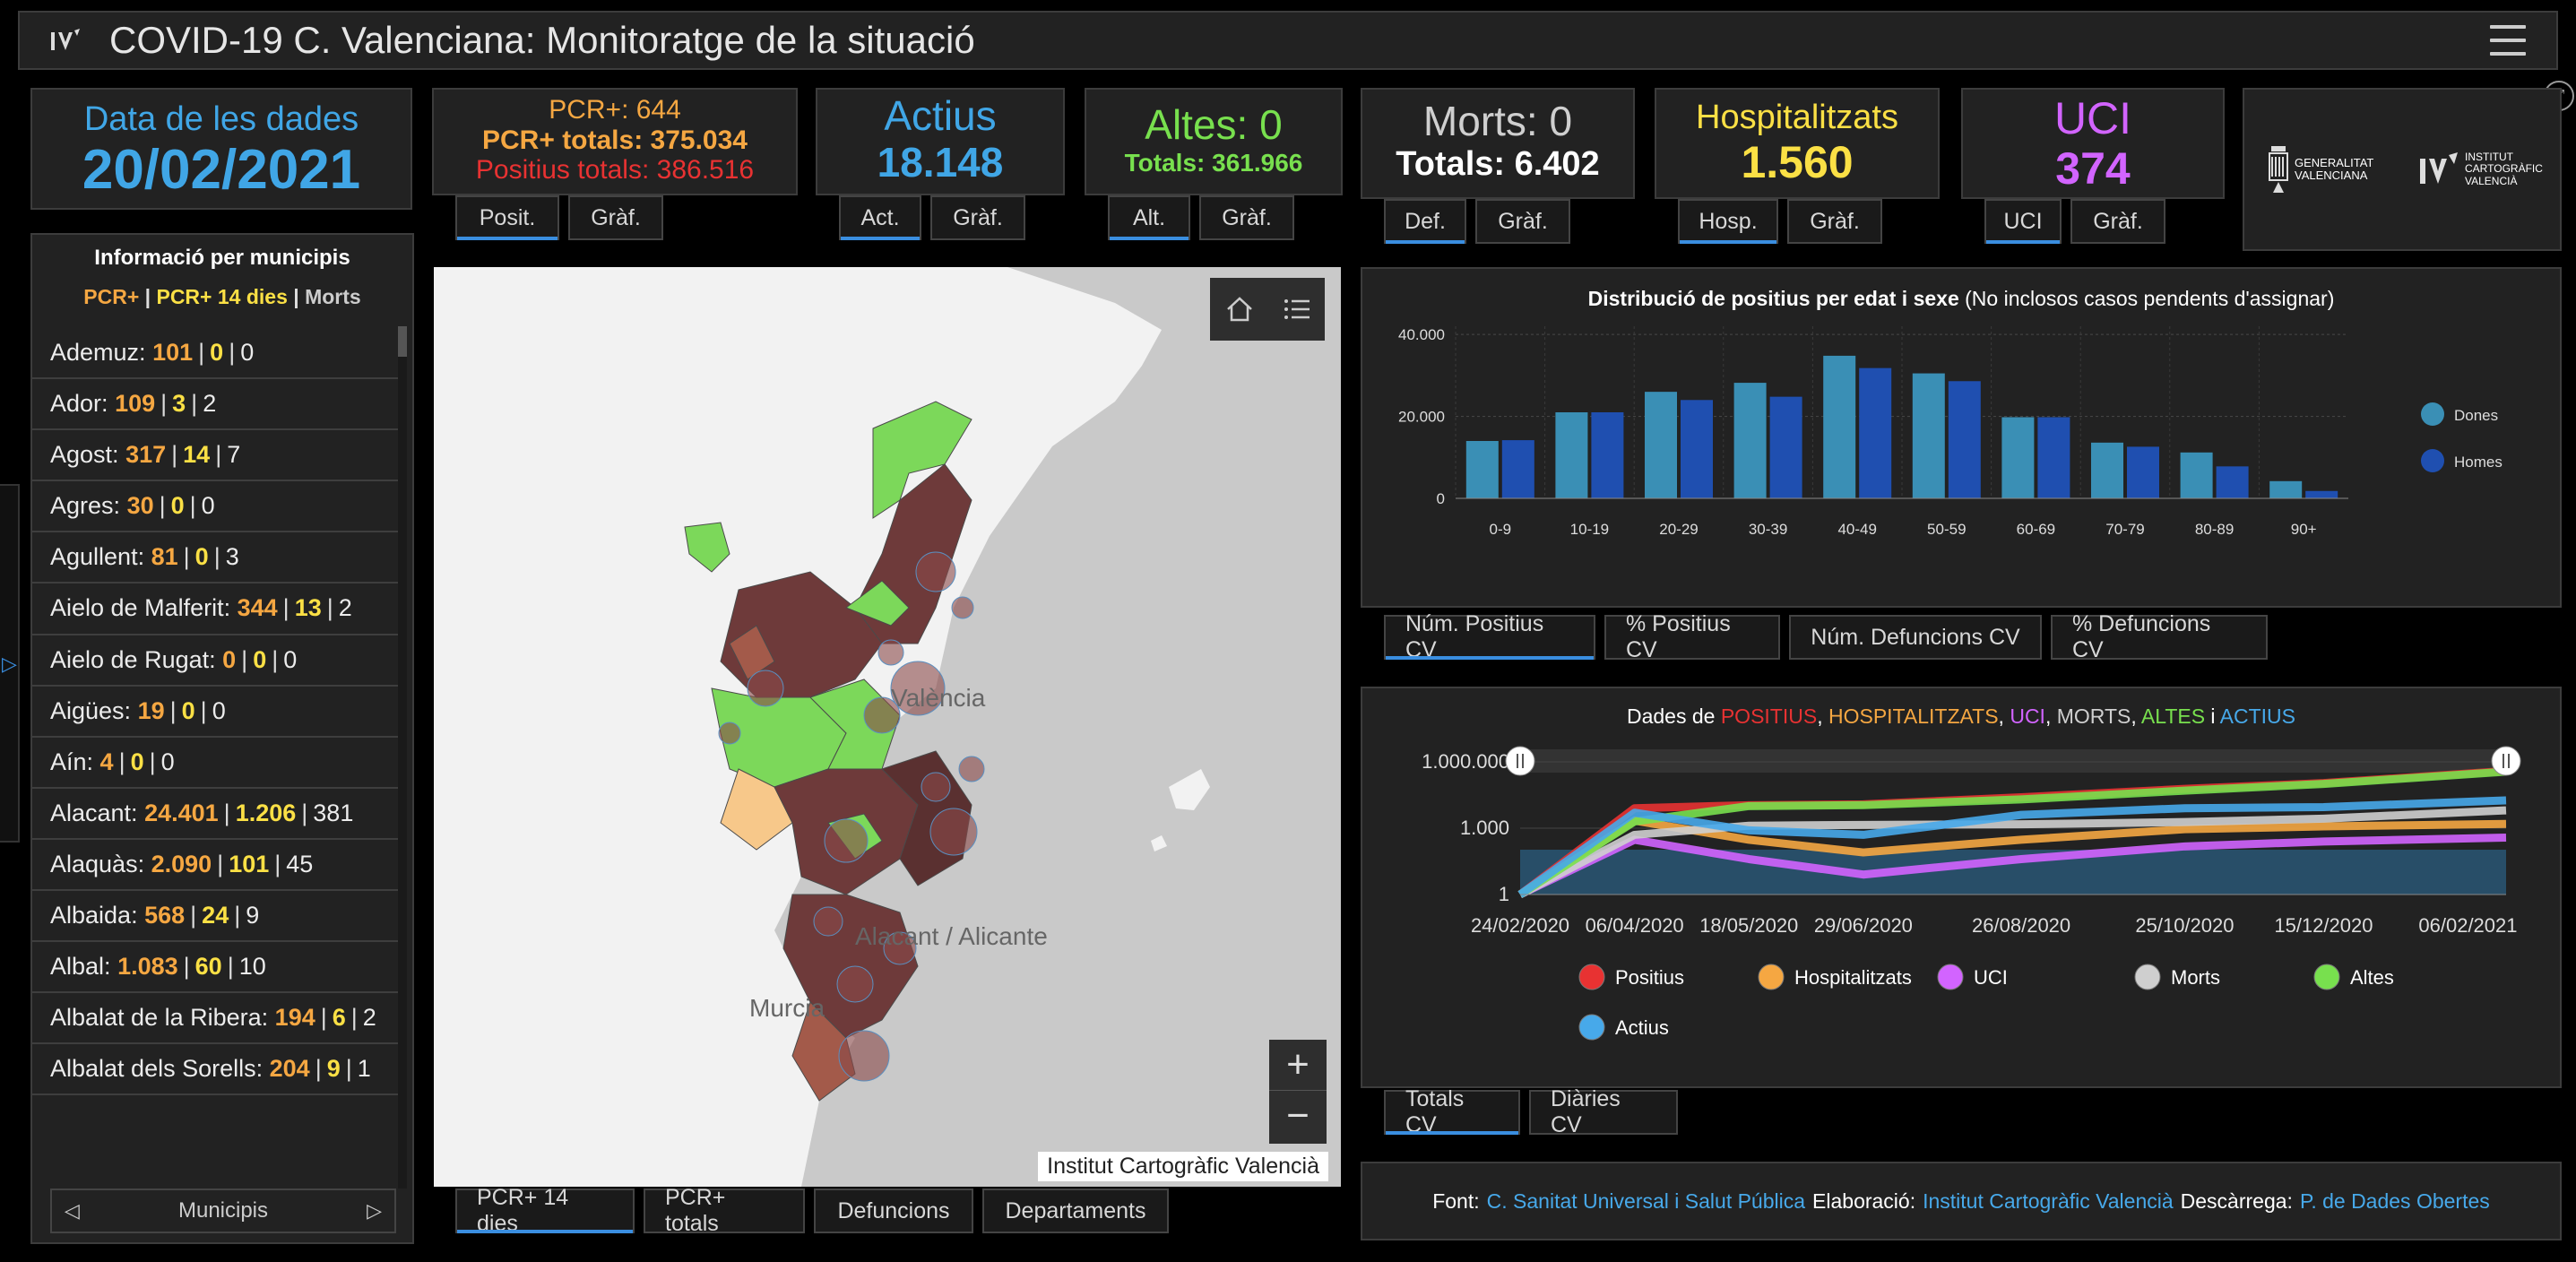 The height and width of the screenshot is (1262, 2576). What do you see at coordinates (217, 405) in the screenshot?
I see `list-item: Ador: 109 | 3 | 2` at bounding box center [217, 405].